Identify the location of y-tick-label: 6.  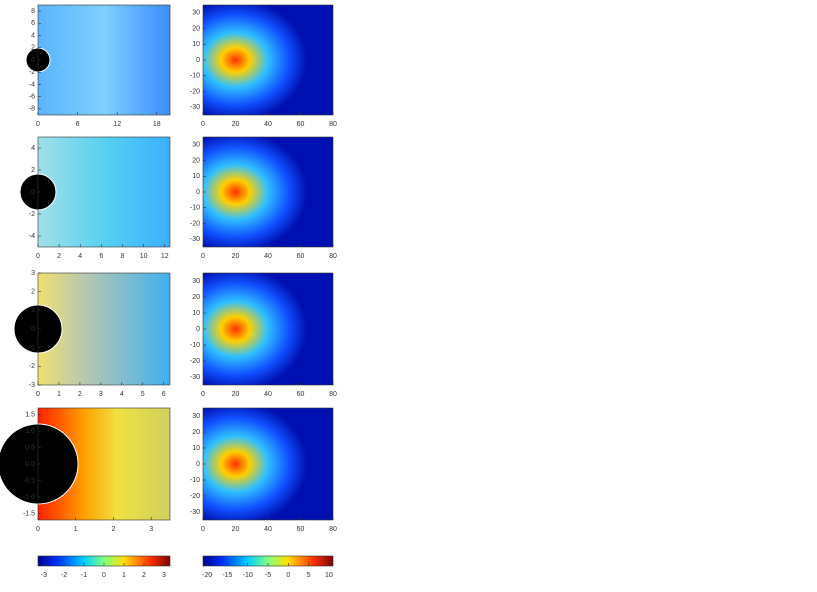
(33, 23).